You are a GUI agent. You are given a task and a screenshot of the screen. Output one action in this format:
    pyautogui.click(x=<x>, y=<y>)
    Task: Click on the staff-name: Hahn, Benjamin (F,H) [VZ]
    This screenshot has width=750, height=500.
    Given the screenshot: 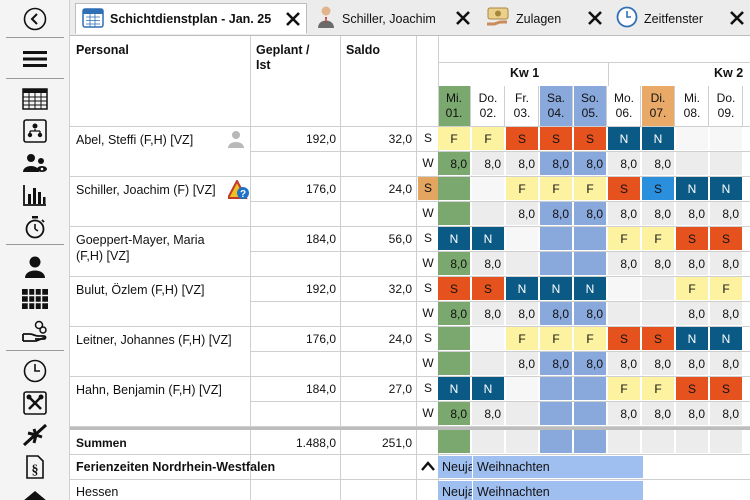 What is the action you would take?
    pyautogui.click(x=160, y=390)
    